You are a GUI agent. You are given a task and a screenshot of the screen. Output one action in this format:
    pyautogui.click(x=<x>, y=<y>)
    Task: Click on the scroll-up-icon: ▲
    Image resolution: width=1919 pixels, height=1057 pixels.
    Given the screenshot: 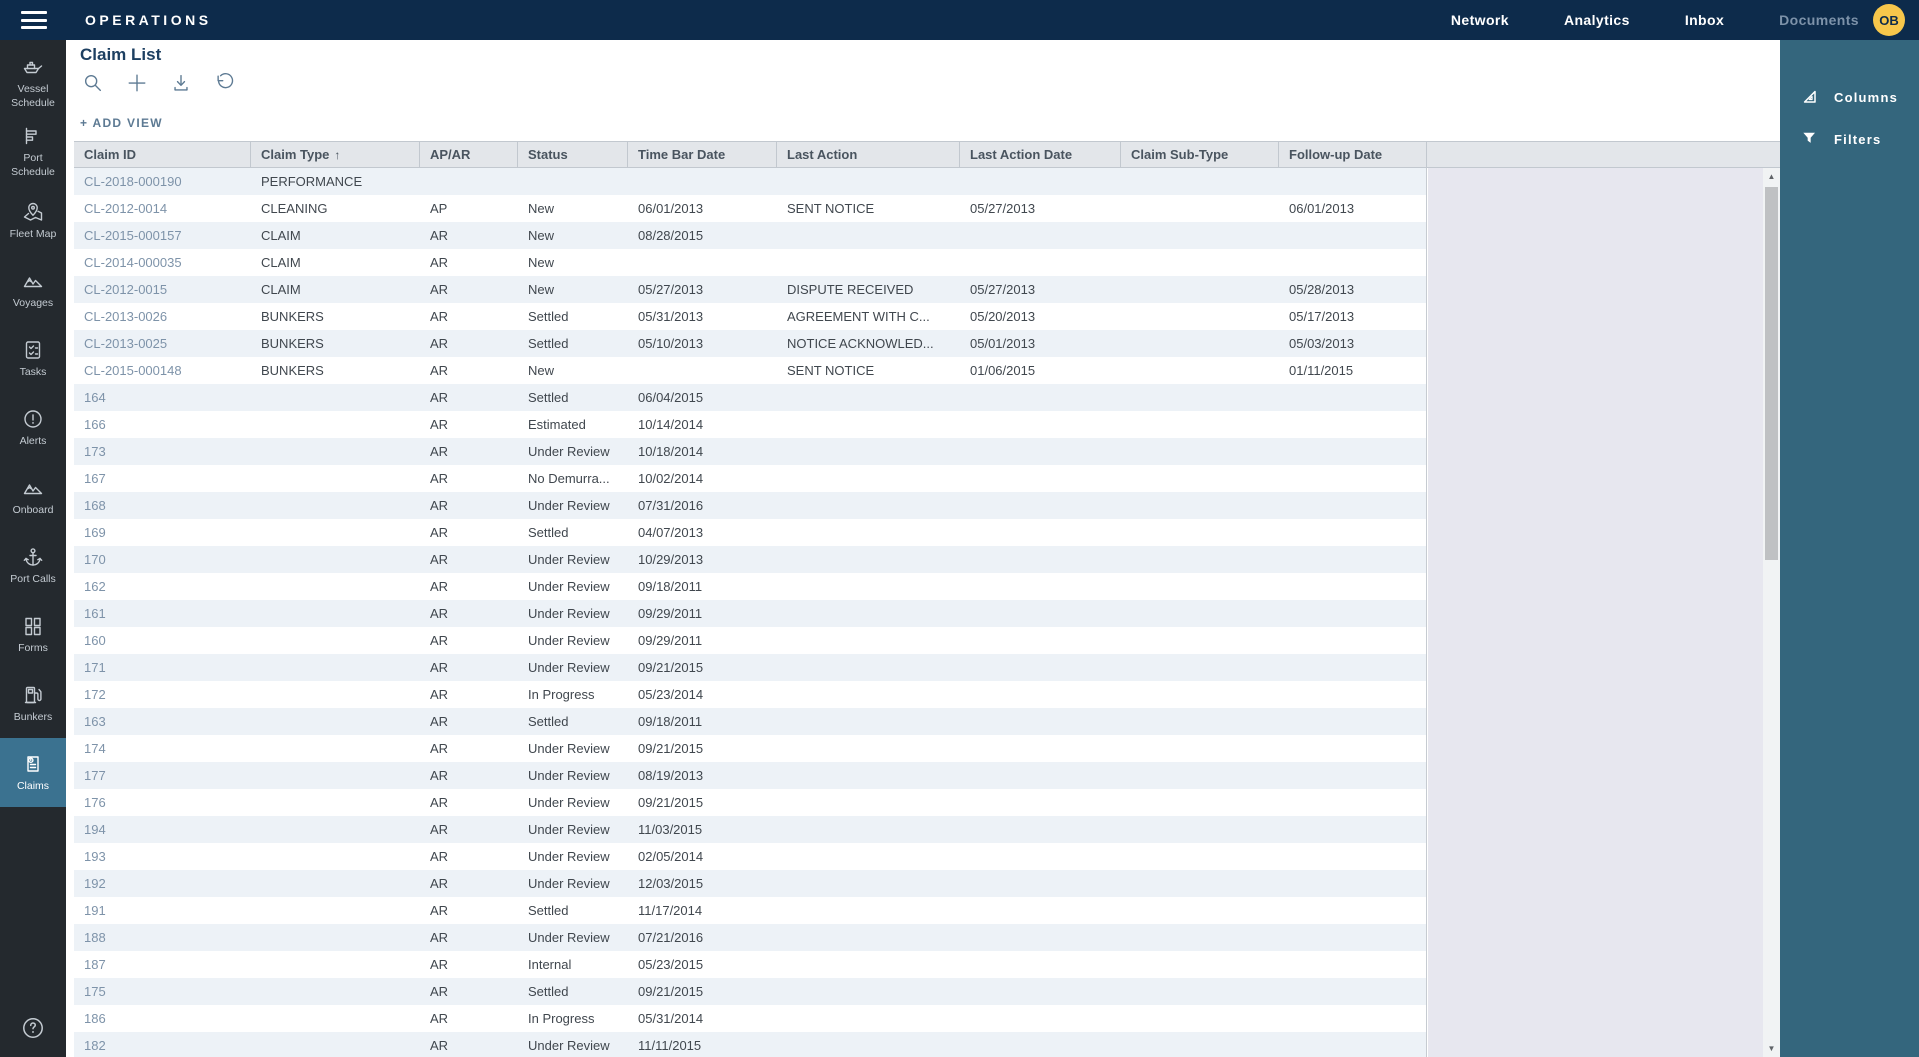 What is the action you would take?
    pyautogui.click(x=1771, y=176)
    